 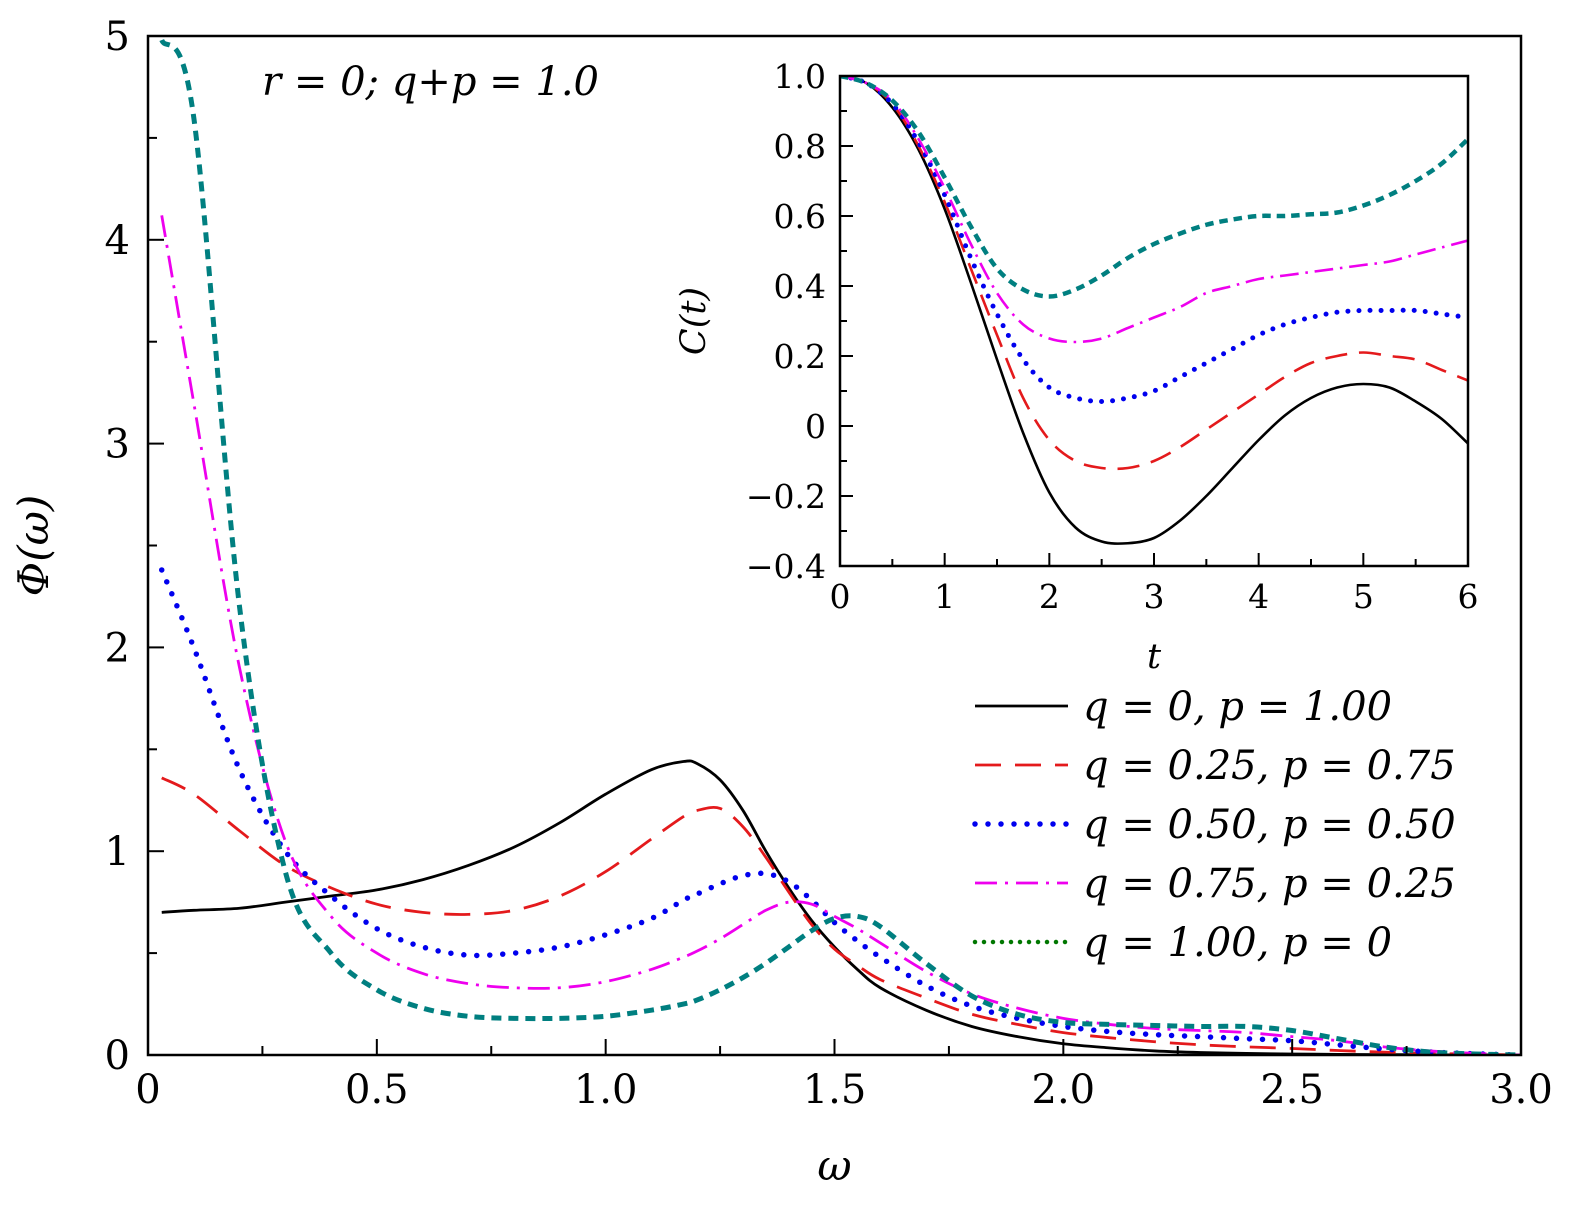 I want to click on inset-x-tick-label: 2, so click(x=1049, y=596).